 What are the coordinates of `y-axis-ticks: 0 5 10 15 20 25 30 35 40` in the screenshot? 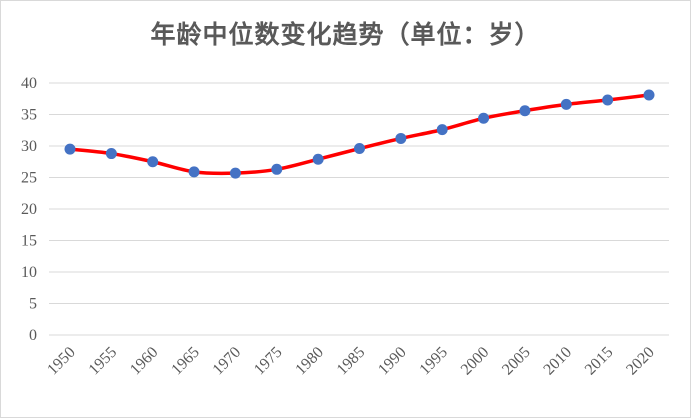 It's located at (29, 209).